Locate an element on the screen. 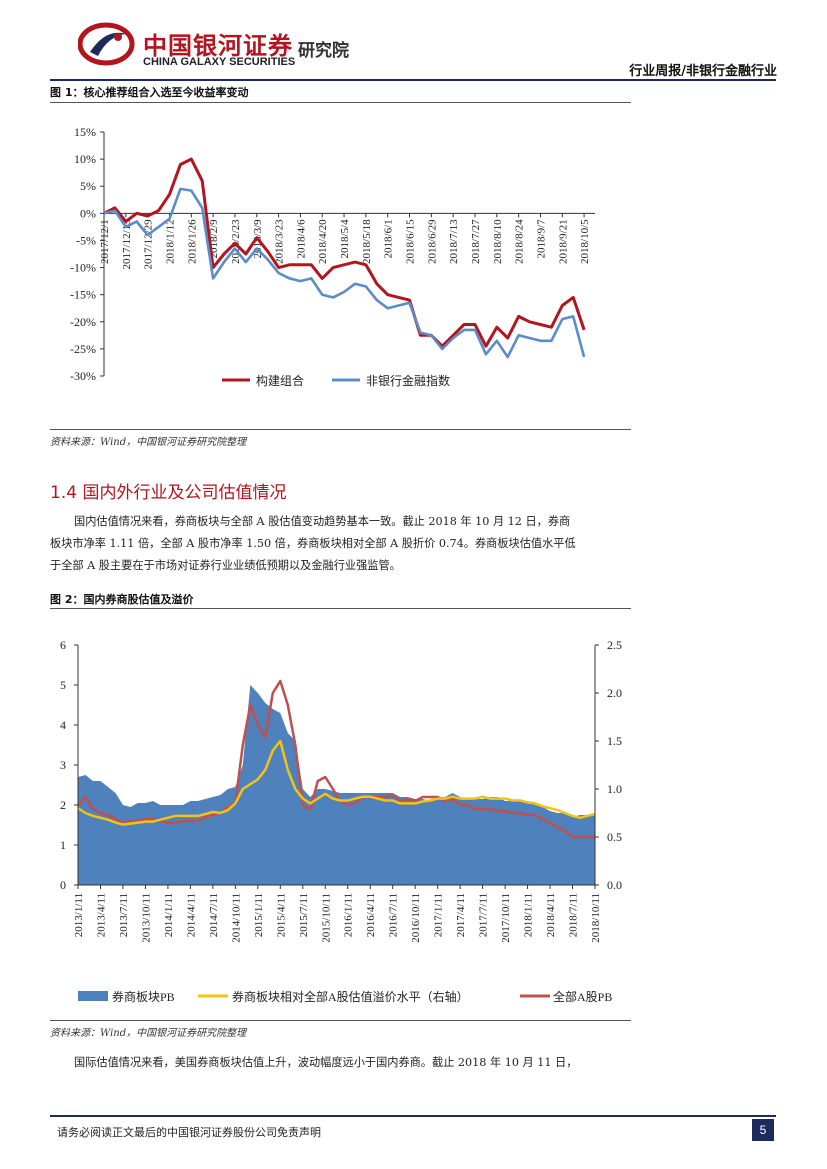  y-tick-label: 5% is located at coordinates (88, 186).